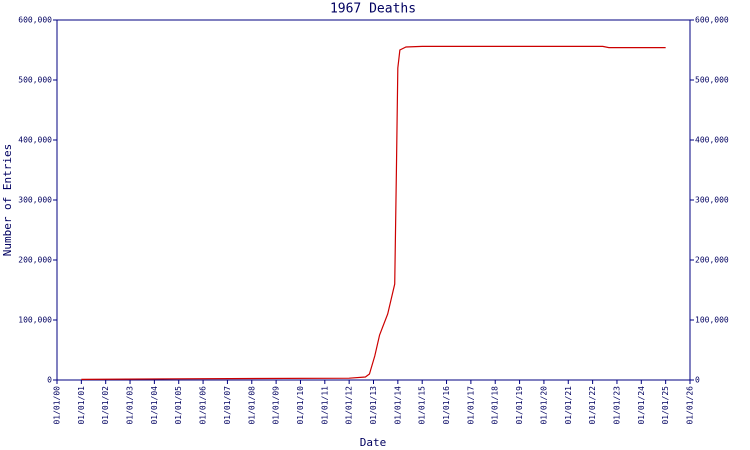  Describe the element at coordinates (251, 405) in the screenshot. I see `x-tick-label: 01/01/08` at that location.